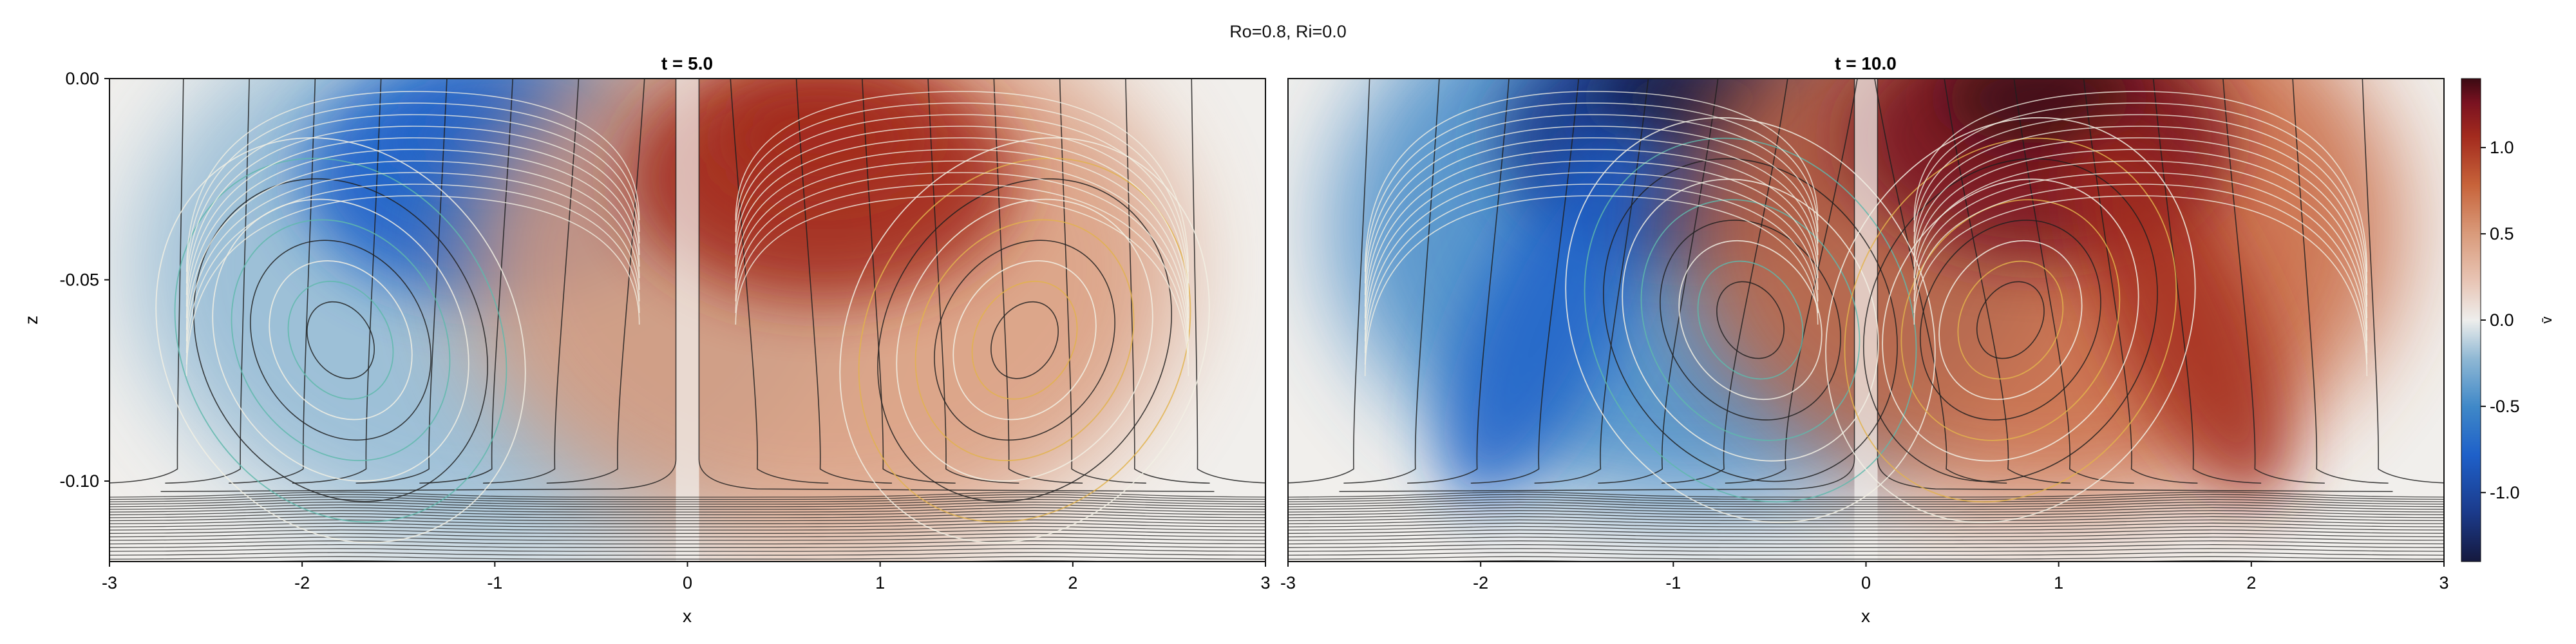 The width and height of the screenshot is (2576, 644). What do you see at coordinates (2547, 320) in the screenshot?
I see `colorbar-label: v̄` at bounding box center [2547, 320].